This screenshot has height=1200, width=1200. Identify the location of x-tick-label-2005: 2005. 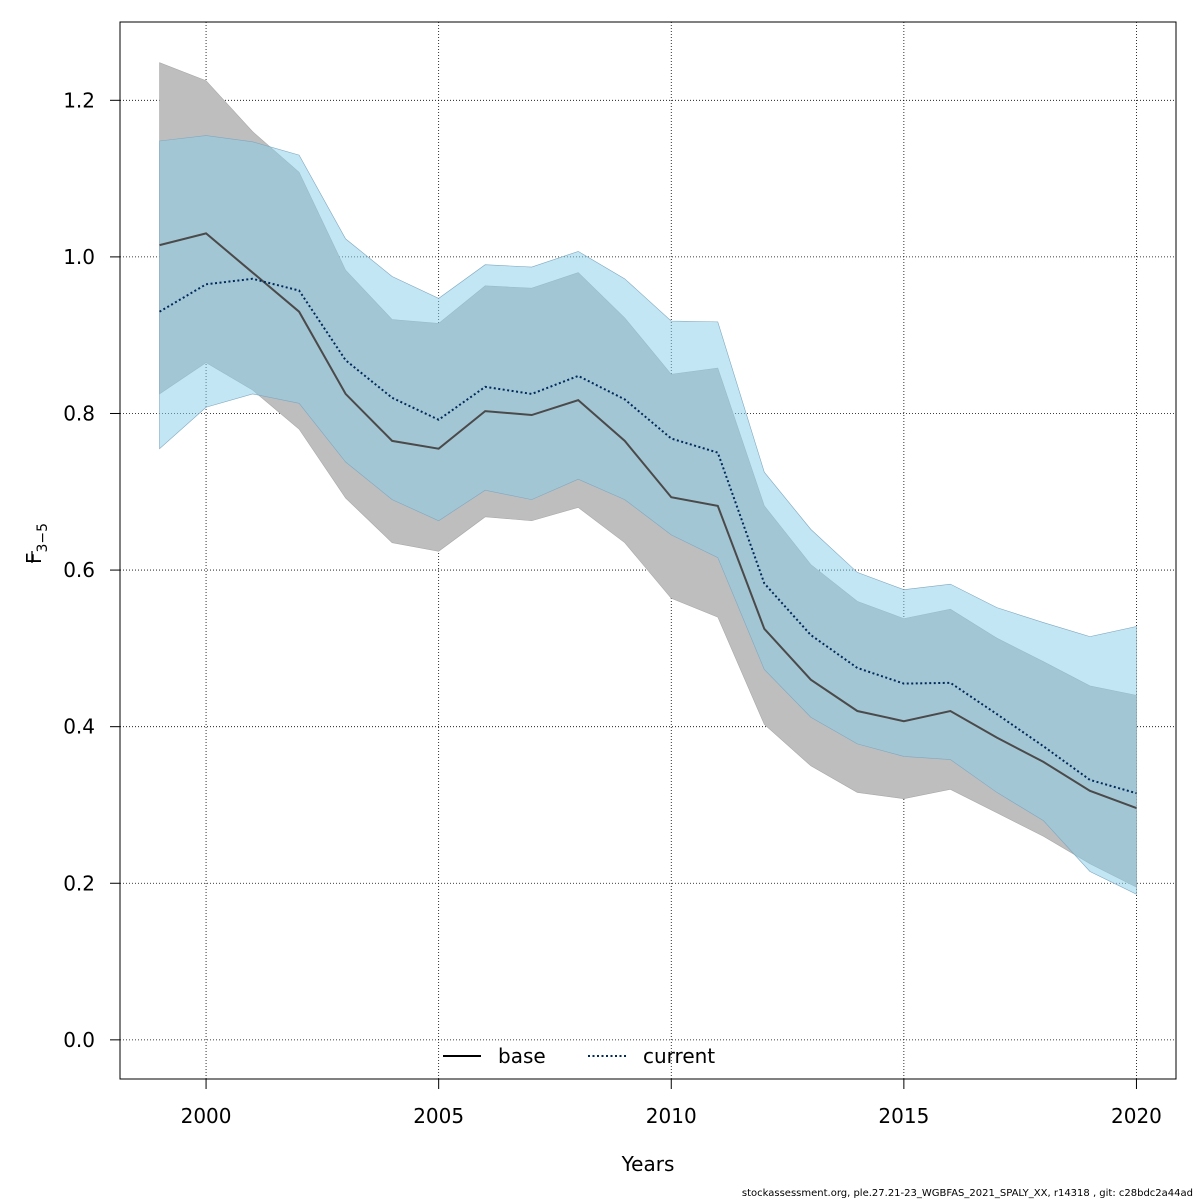
(438, 1116).